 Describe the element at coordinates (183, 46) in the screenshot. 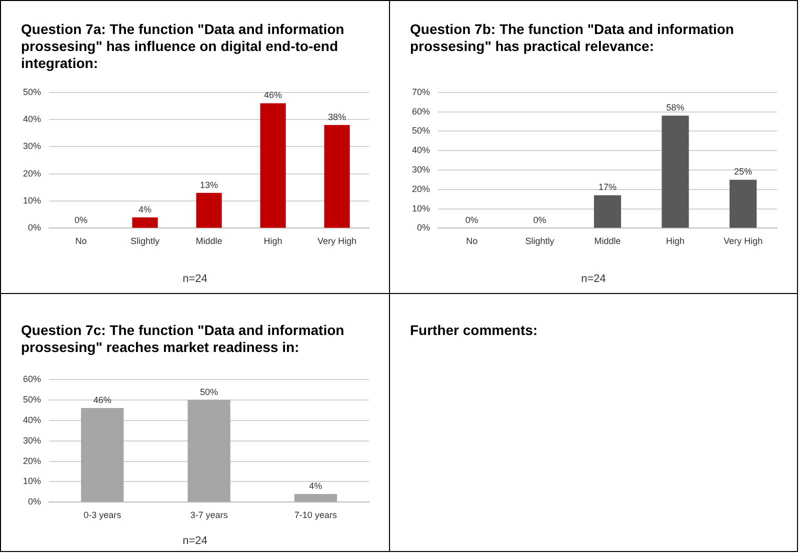

I see `chart-title: Question 7a: The function "Data and information prossesing" has influence on digital end-to-end integration:` at that location.